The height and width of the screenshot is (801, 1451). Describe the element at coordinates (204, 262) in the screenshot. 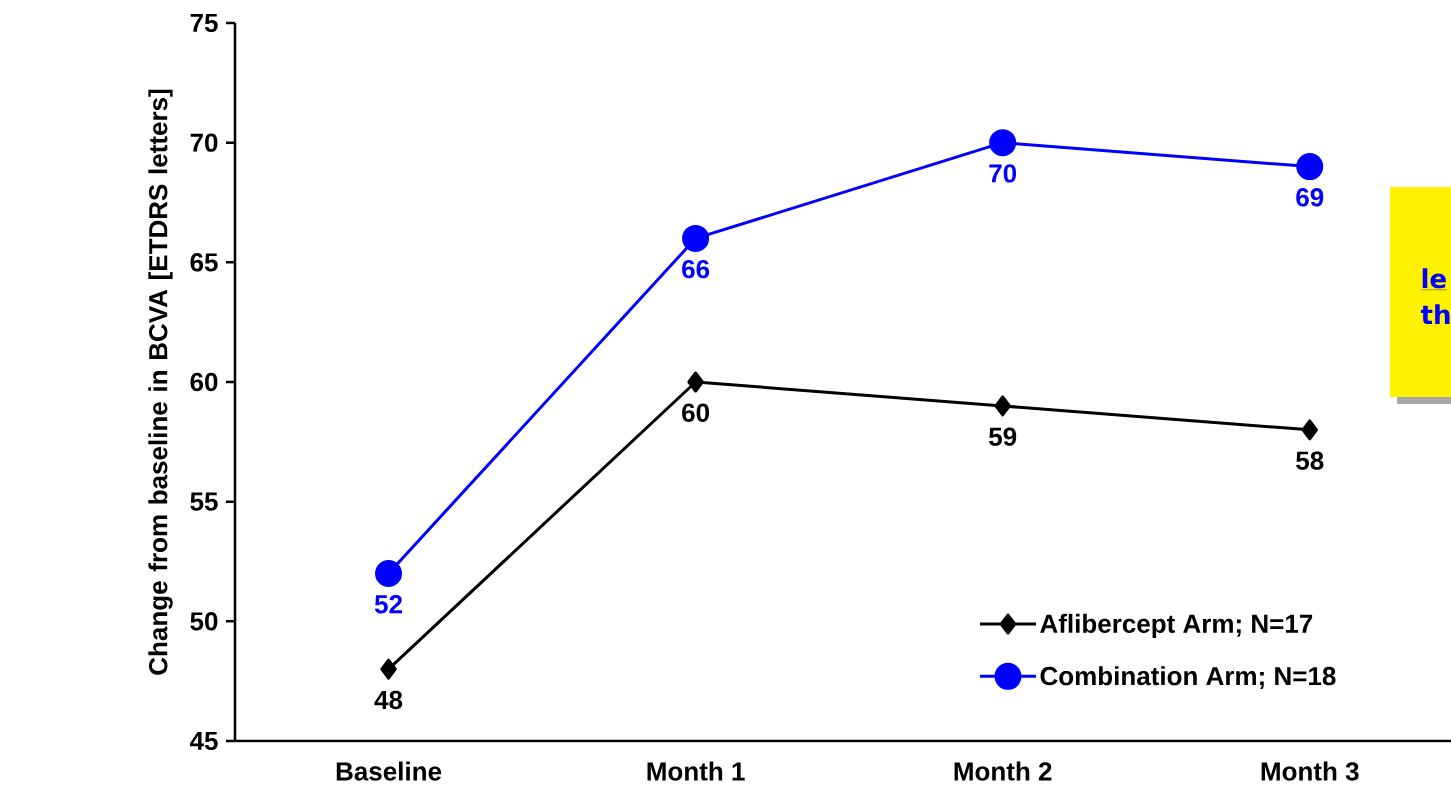

I see `y-tick-label: 65` at that location.